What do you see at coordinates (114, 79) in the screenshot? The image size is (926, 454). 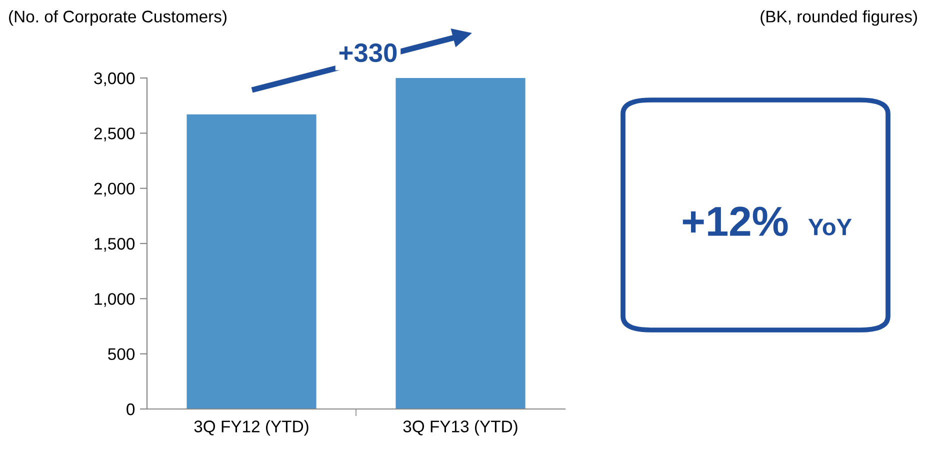 I see `y-tick-label: 3,000` at bounding box center [114, 79].